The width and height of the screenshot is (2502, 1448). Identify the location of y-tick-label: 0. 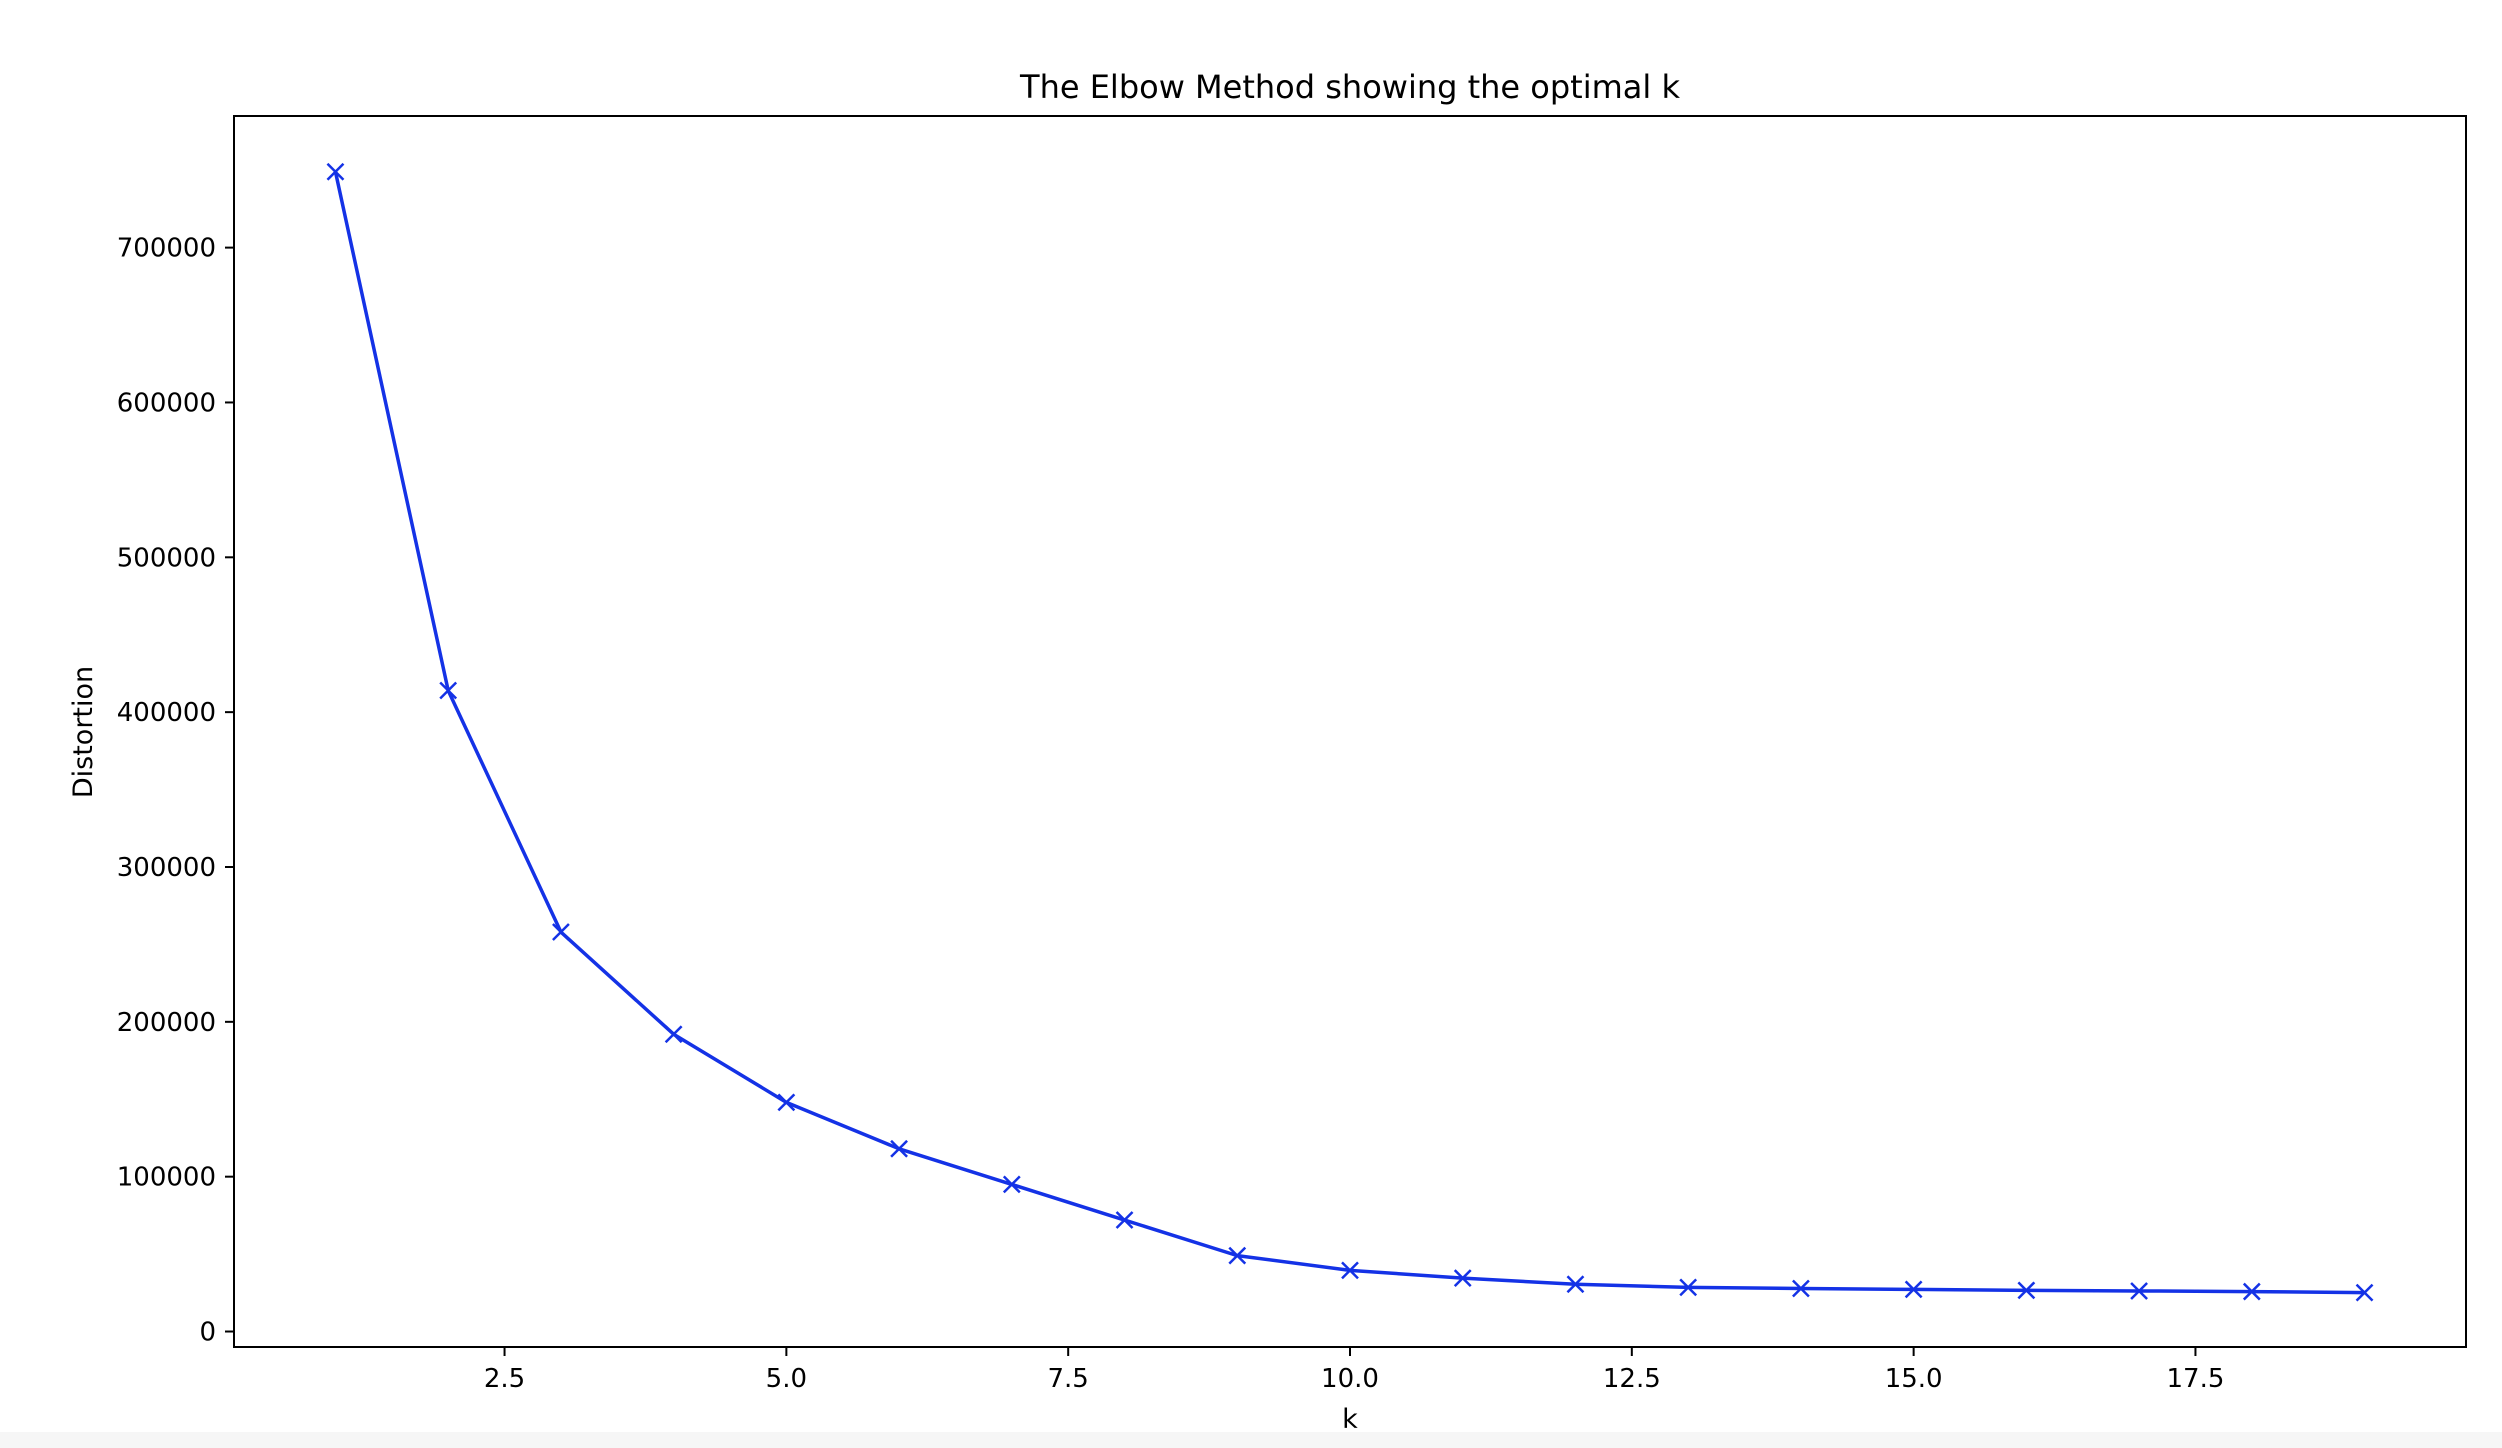
(207, 1333).